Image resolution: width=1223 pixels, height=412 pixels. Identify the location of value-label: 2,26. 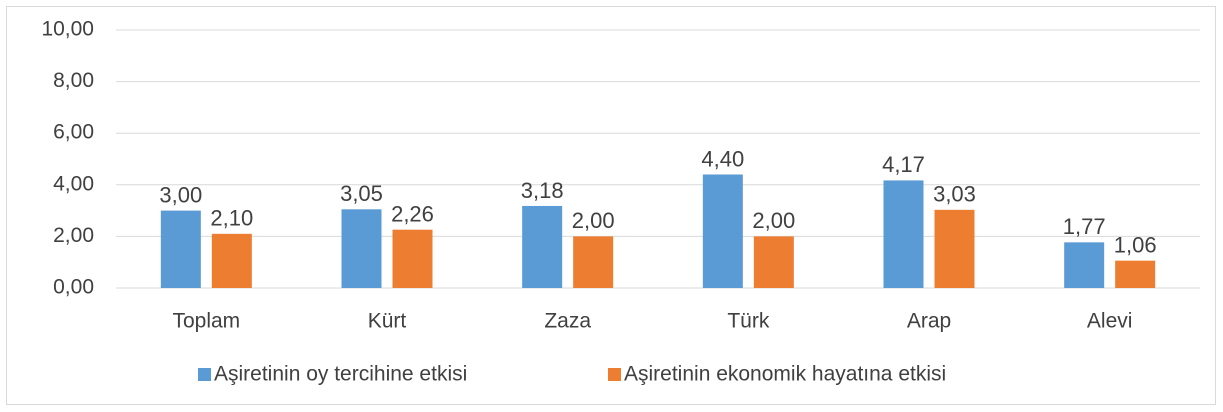
(412, 214).